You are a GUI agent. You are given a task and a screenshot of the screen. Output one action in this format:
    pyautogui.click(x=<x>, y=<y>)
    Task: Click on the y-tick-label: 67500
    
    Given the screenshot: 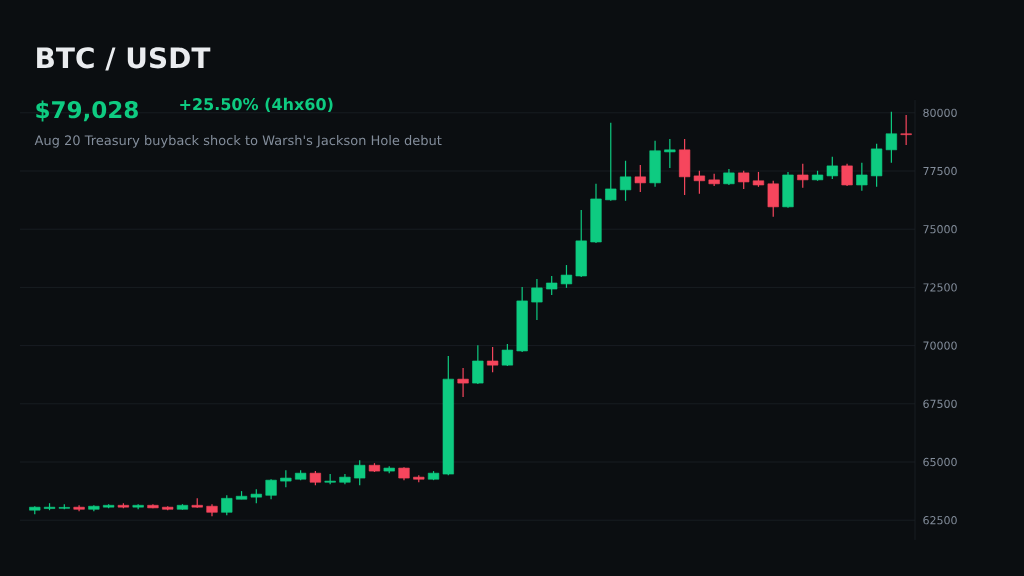 What is the action you would take?
    pyautogui.click(x=940, y=403)
    